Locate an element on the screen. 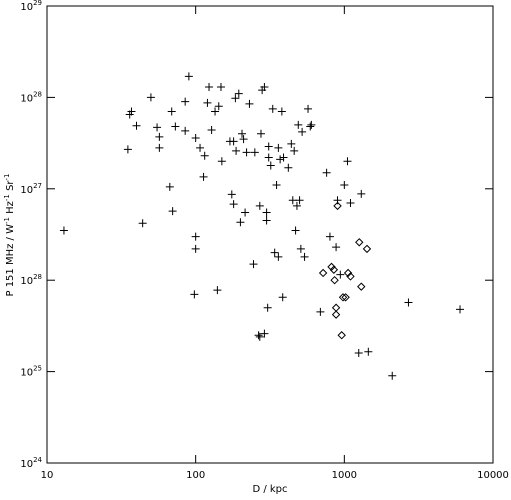 The image size is (511, 500). x-tick-label: 100 is located at coordinates (195, 475).